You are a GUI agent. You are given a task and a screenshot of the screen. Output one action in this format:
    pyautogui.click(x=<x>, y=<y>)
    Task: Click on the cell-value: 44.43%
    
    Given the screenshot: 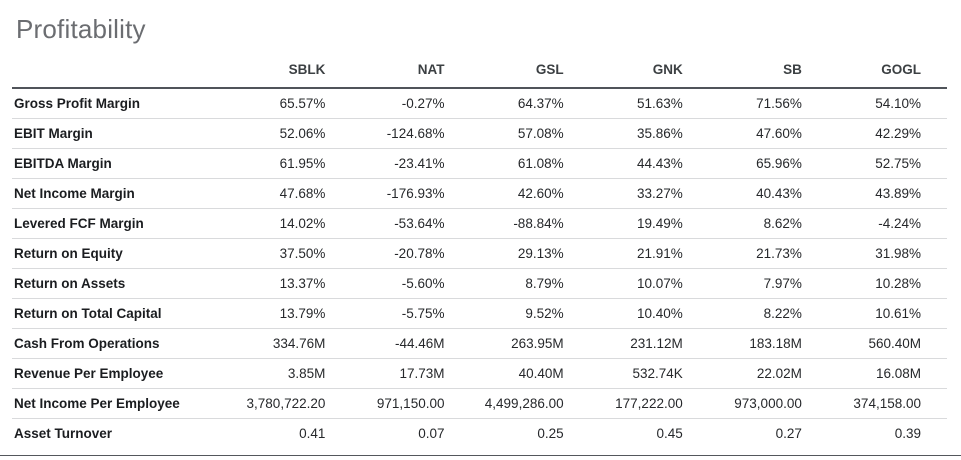 What is the action you would take?
    pyautogui.click(x=649, y=163)
    